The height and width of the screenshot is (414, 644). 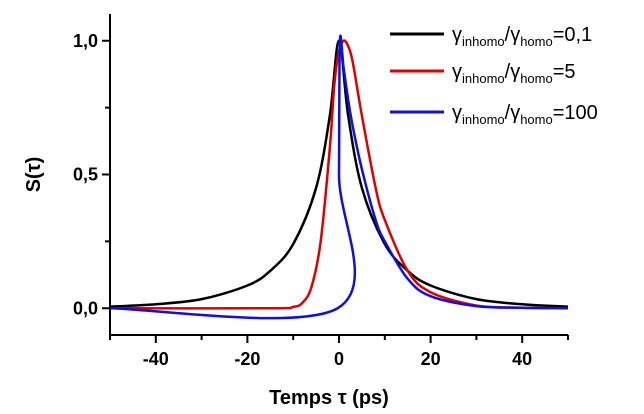 What do you see at coordinates (525, 114) in the screenshot?
I see `legend-label-3: γinhomo/γhomo=100` at bounding box center [525, 114].